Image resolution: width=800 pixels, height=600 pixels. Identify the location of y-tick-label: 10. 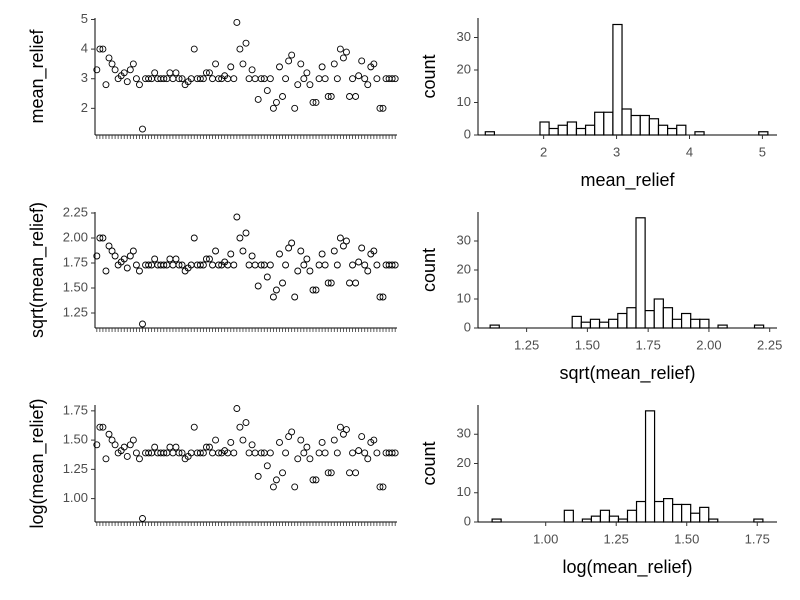
(464, 297).